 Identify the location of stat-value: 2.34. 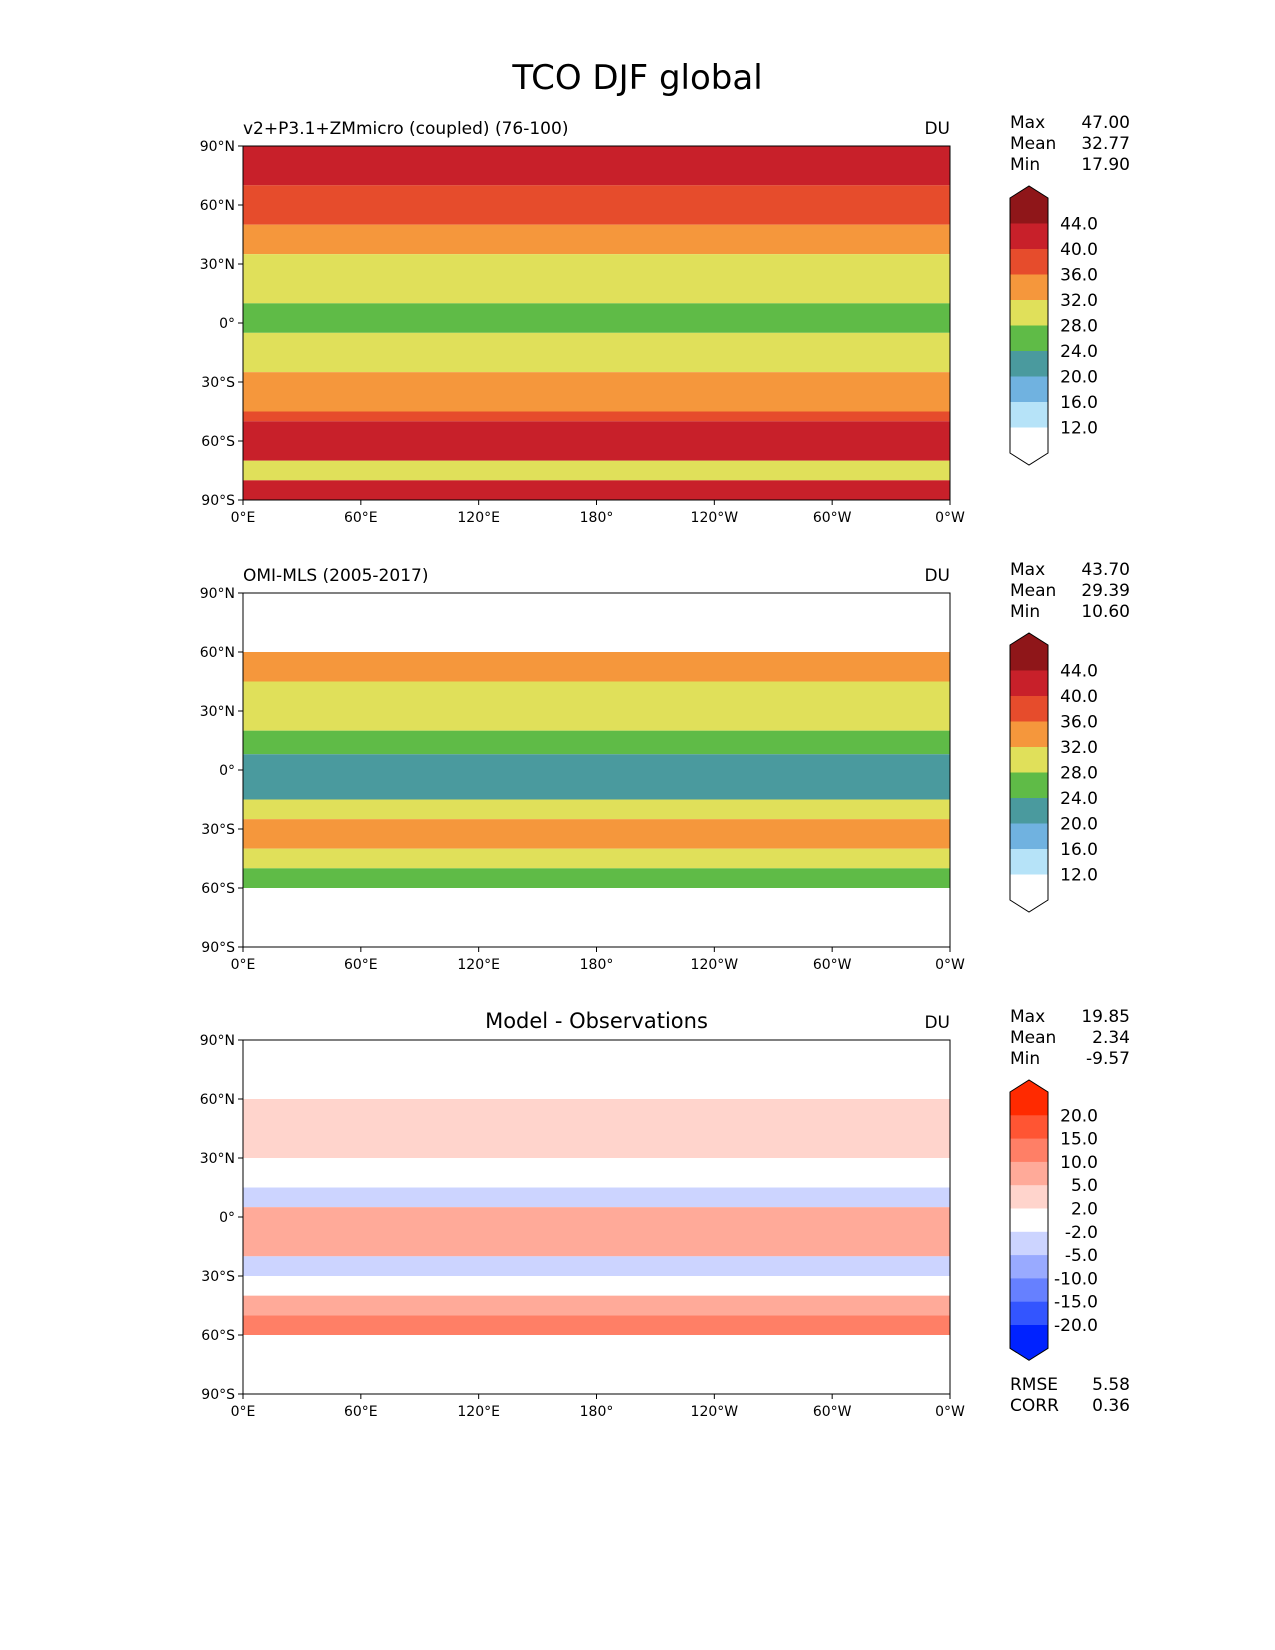
(1111, 1038).